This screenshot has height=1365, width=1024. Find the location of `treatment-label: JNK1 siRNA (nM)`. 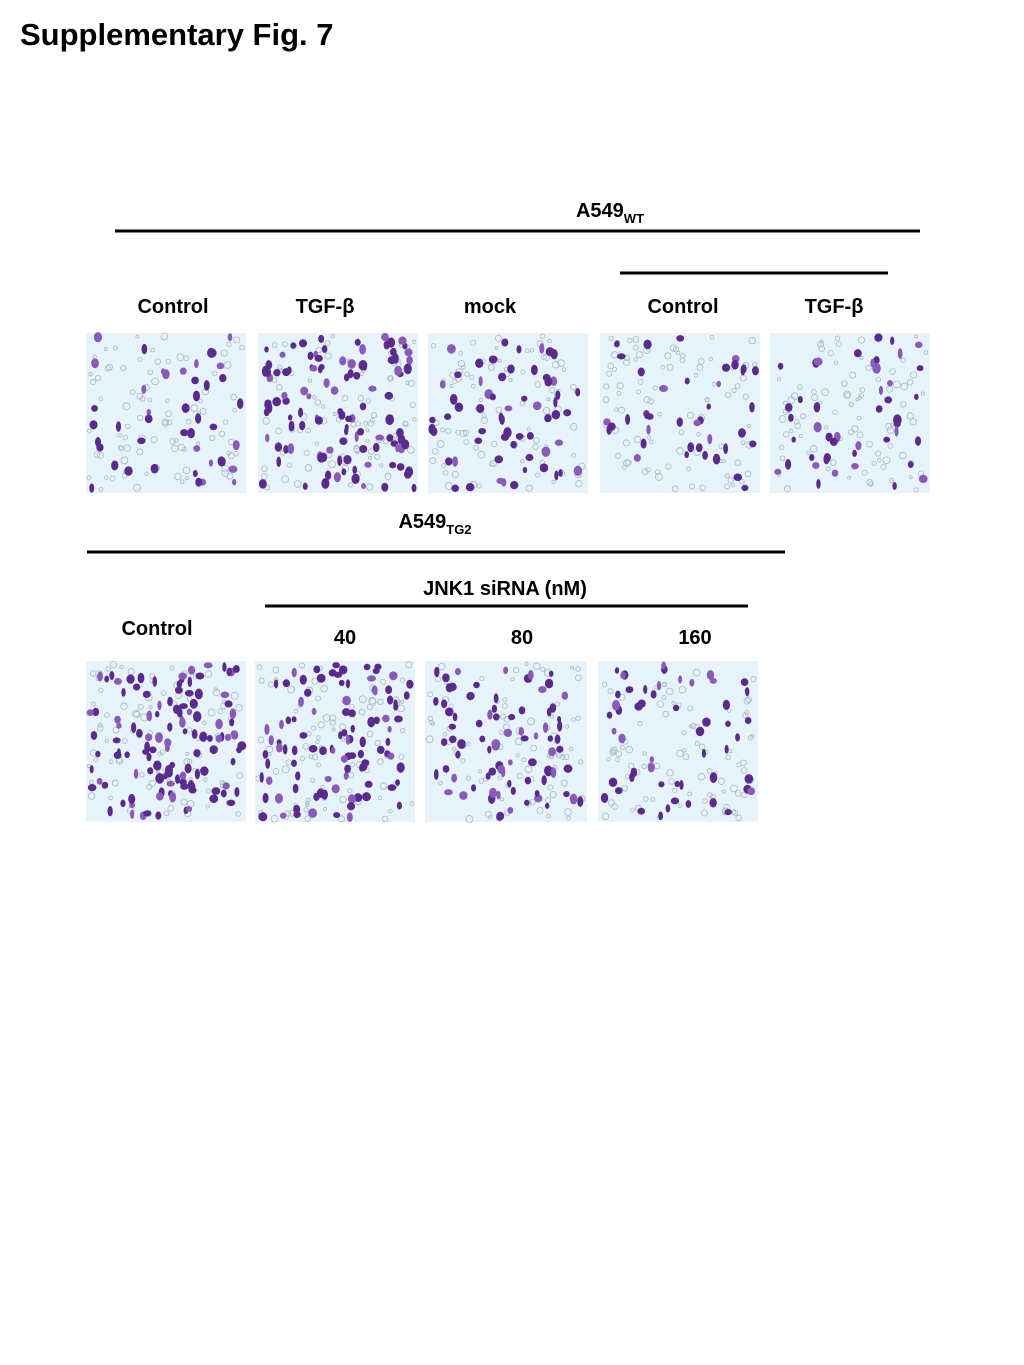

treatment-label: JNK1 siRNA (nM) is located at coordinates (505, 589).